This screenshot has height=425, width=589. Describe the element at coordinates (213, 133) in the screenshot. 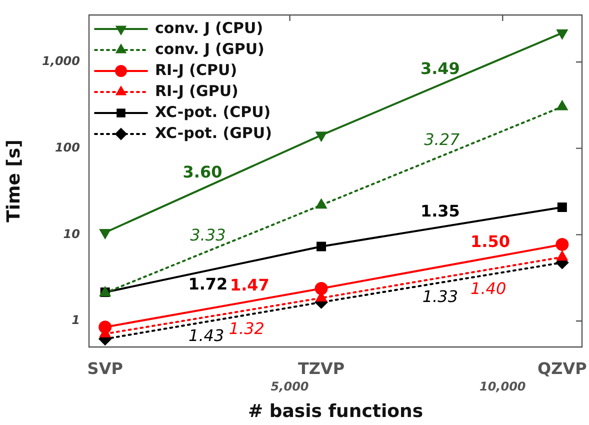

I see `legend-label: XC-pot. (GPU)` at that location.